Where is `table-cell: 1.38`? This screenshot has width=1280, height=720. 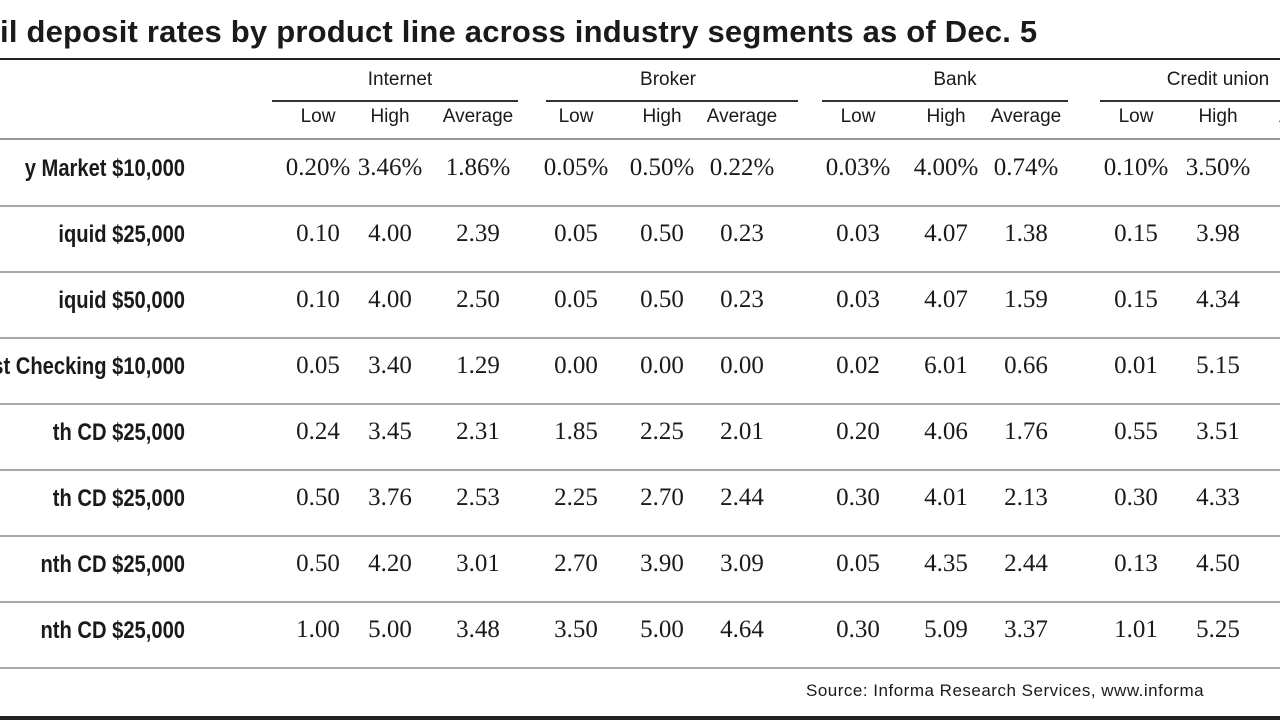 table-cell: 1.38 is located at coordinates (1026, 233).